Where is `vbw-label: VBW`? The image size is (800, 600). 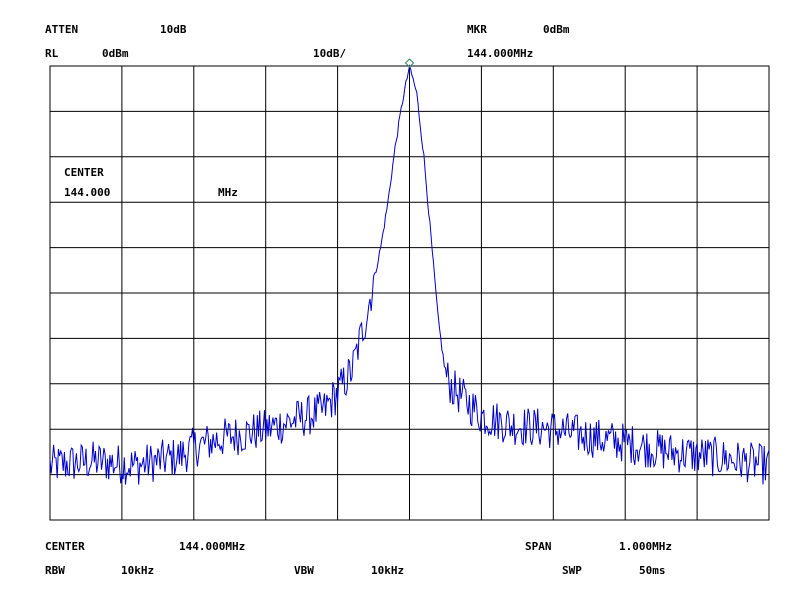 vbw-label: VBW is located at coordinates (304, 570).